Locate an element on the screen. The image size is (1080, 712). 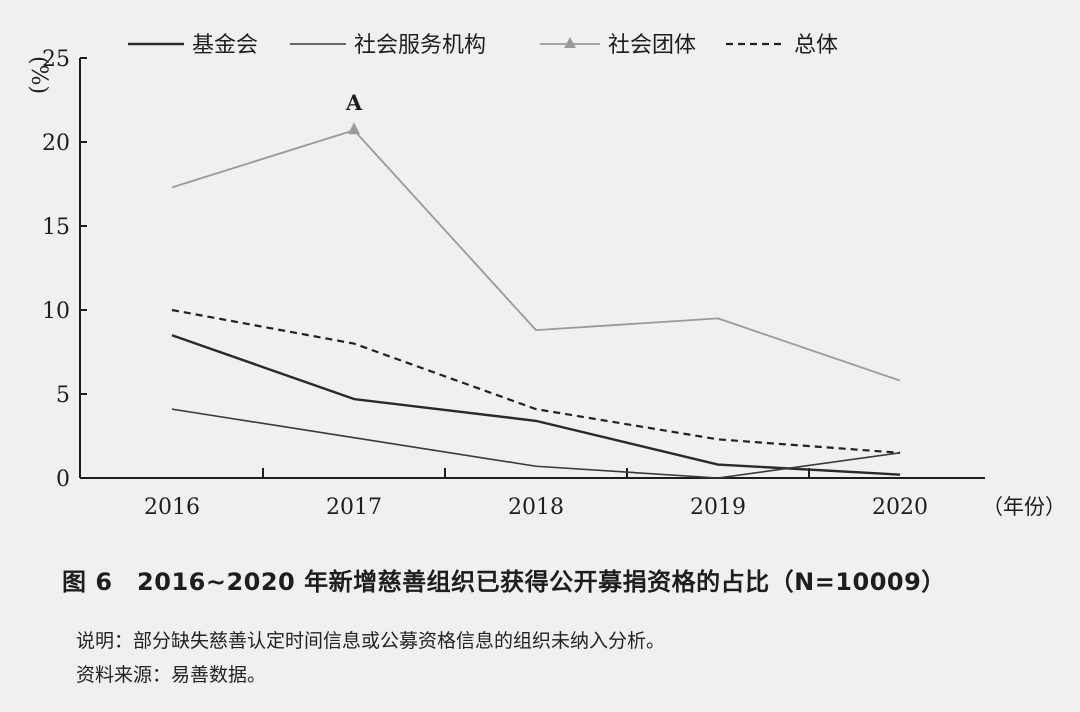
y-tick-label: 0 is located at coordinates (63, 479).